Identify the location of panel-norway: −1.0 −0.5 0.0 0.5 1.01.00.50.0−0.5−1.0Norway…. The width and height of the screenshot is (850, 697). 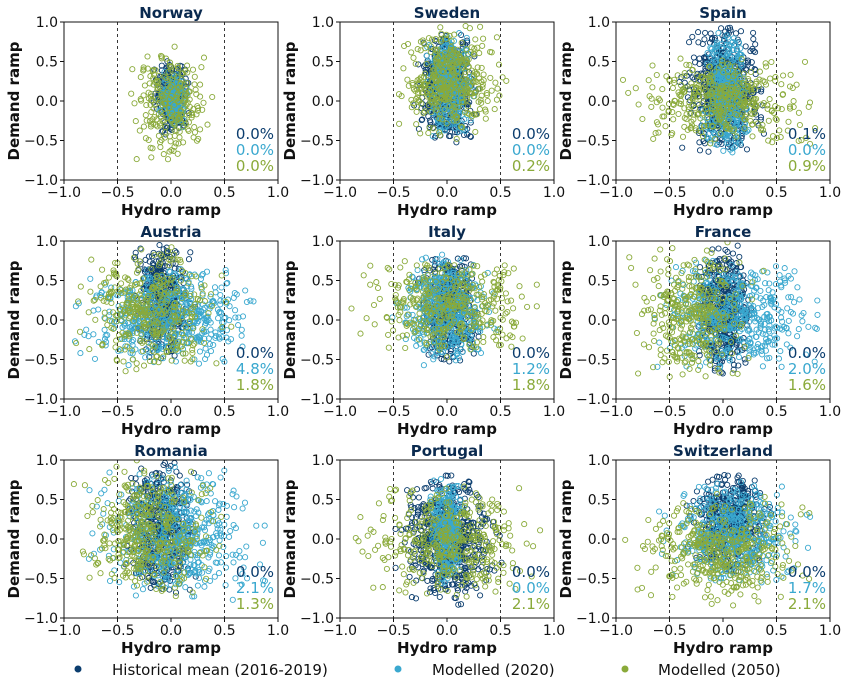
(147, 111).